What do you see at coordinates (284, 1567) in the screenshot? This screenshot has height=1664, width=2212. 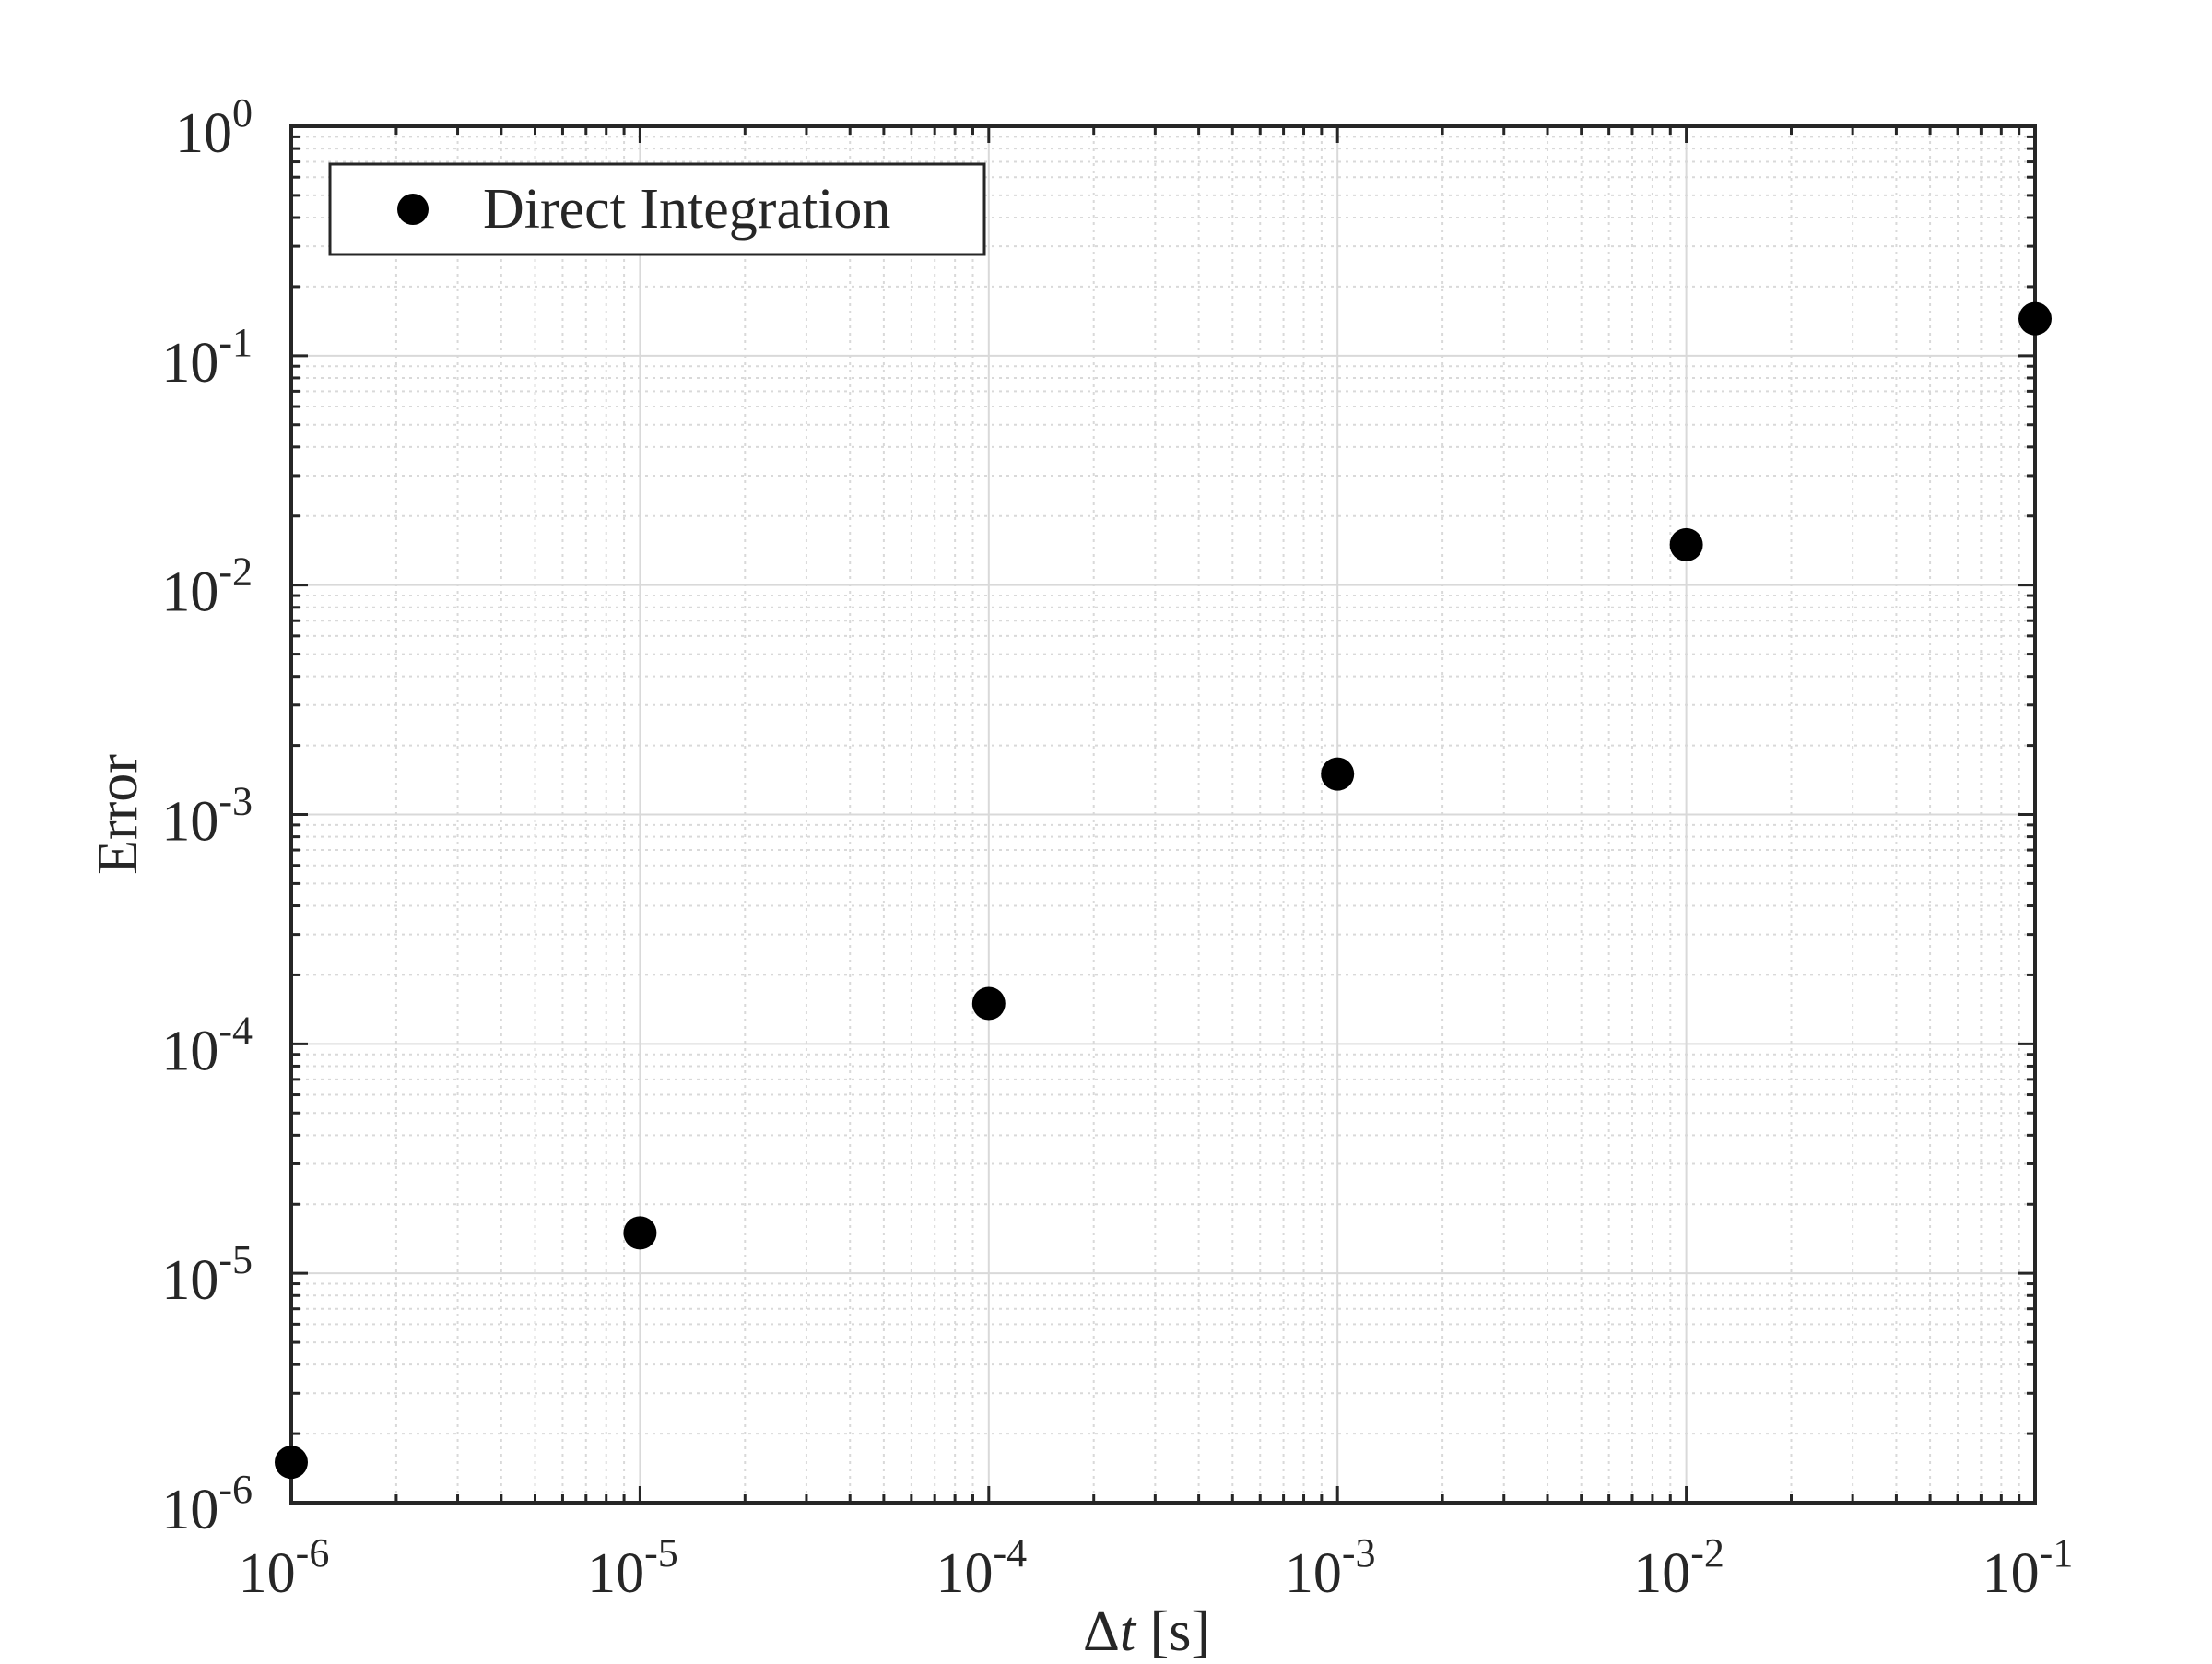 I see `x-tick-label: 10⁻⁶` at bounding box center [284, 1567].